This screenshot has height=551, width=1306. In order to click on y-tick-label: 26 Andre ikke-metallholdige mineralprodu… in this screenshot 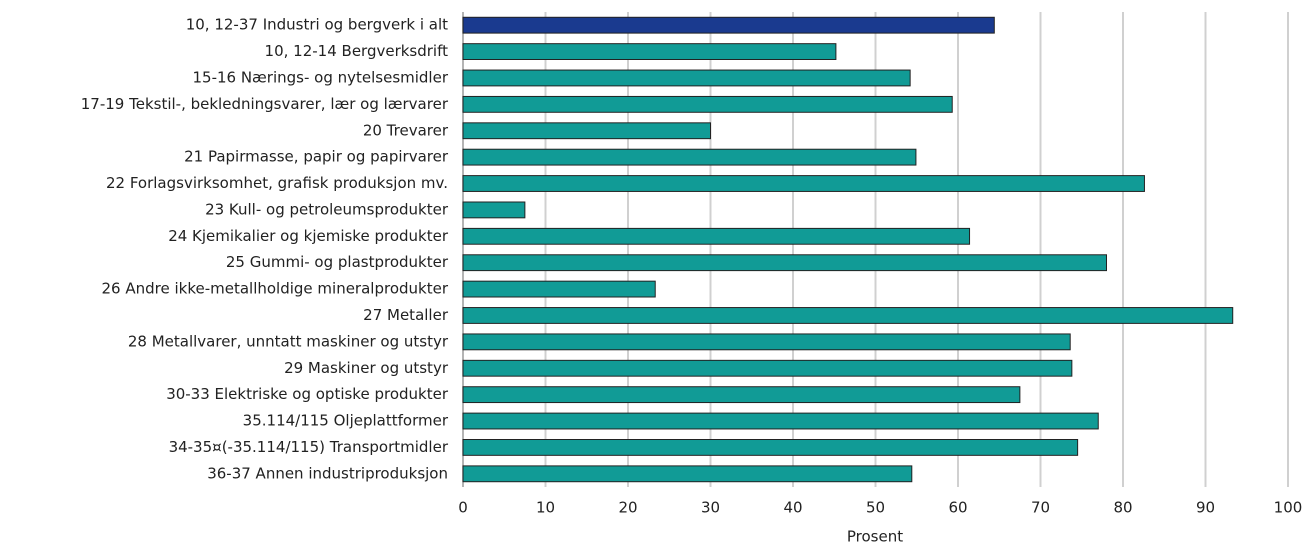, I will do `click(274, 289)`.